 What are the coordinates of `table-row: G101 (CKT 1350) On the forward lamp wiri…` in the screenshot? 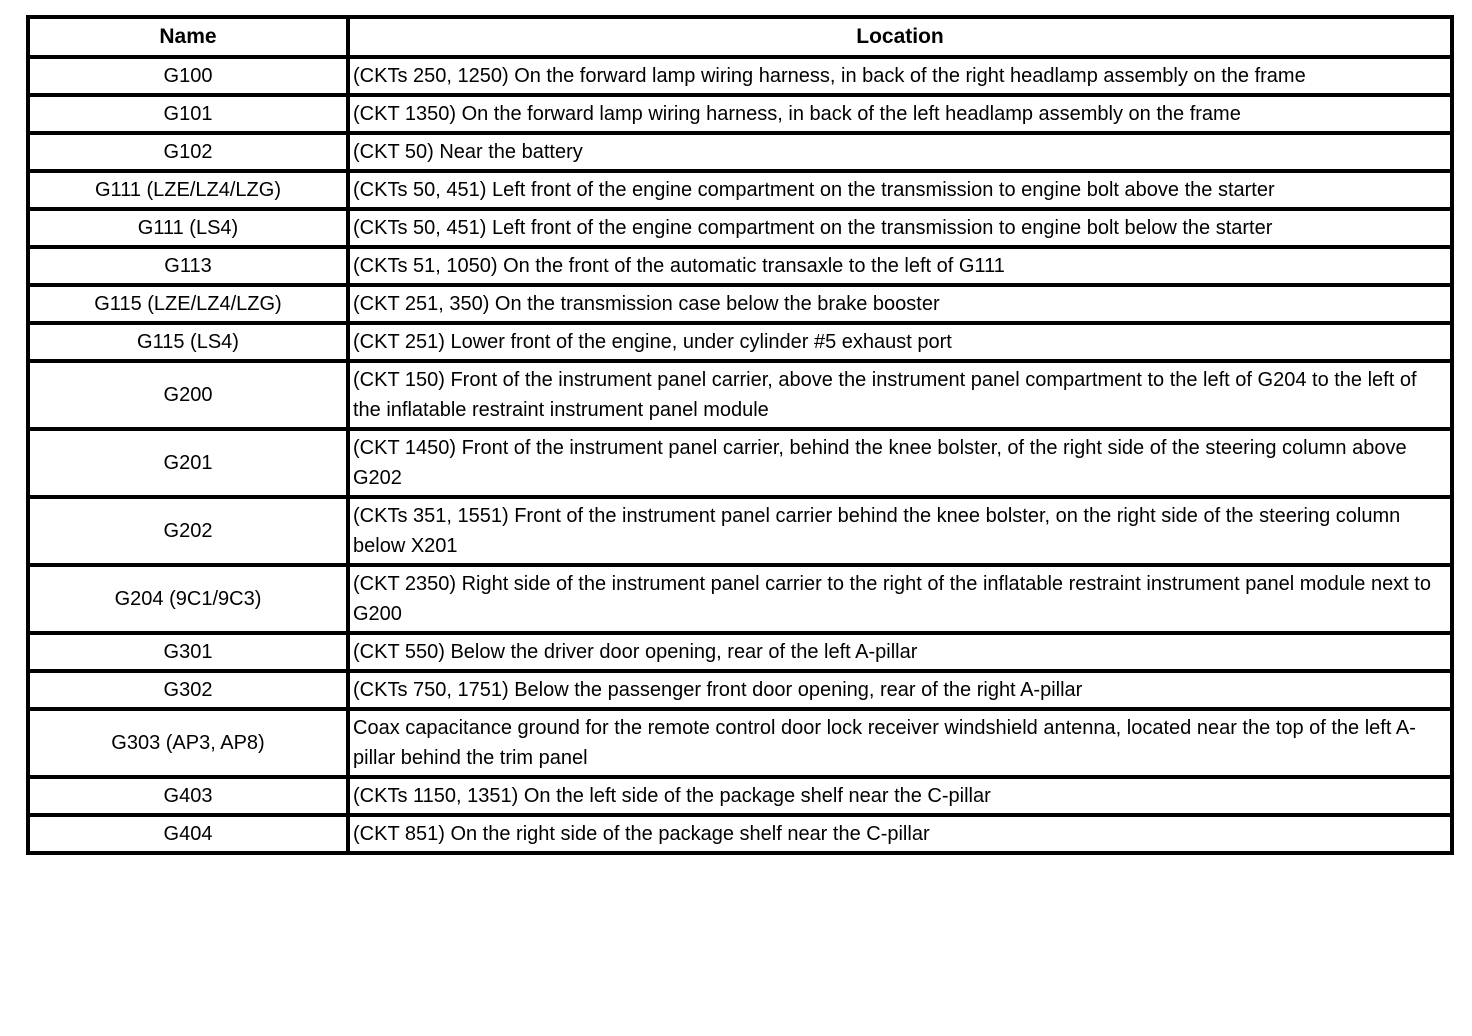 It's located at (740, 114).